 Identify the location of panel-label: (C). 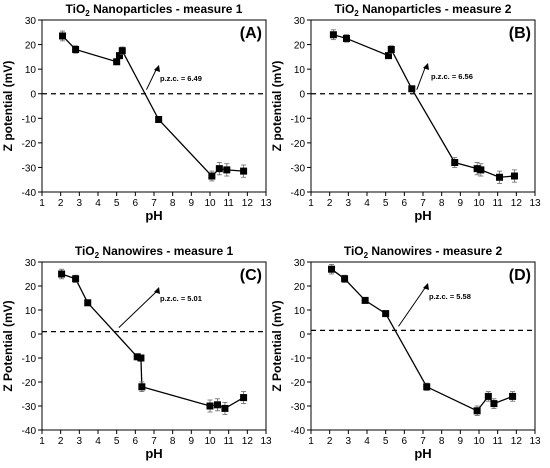
(251, 275).